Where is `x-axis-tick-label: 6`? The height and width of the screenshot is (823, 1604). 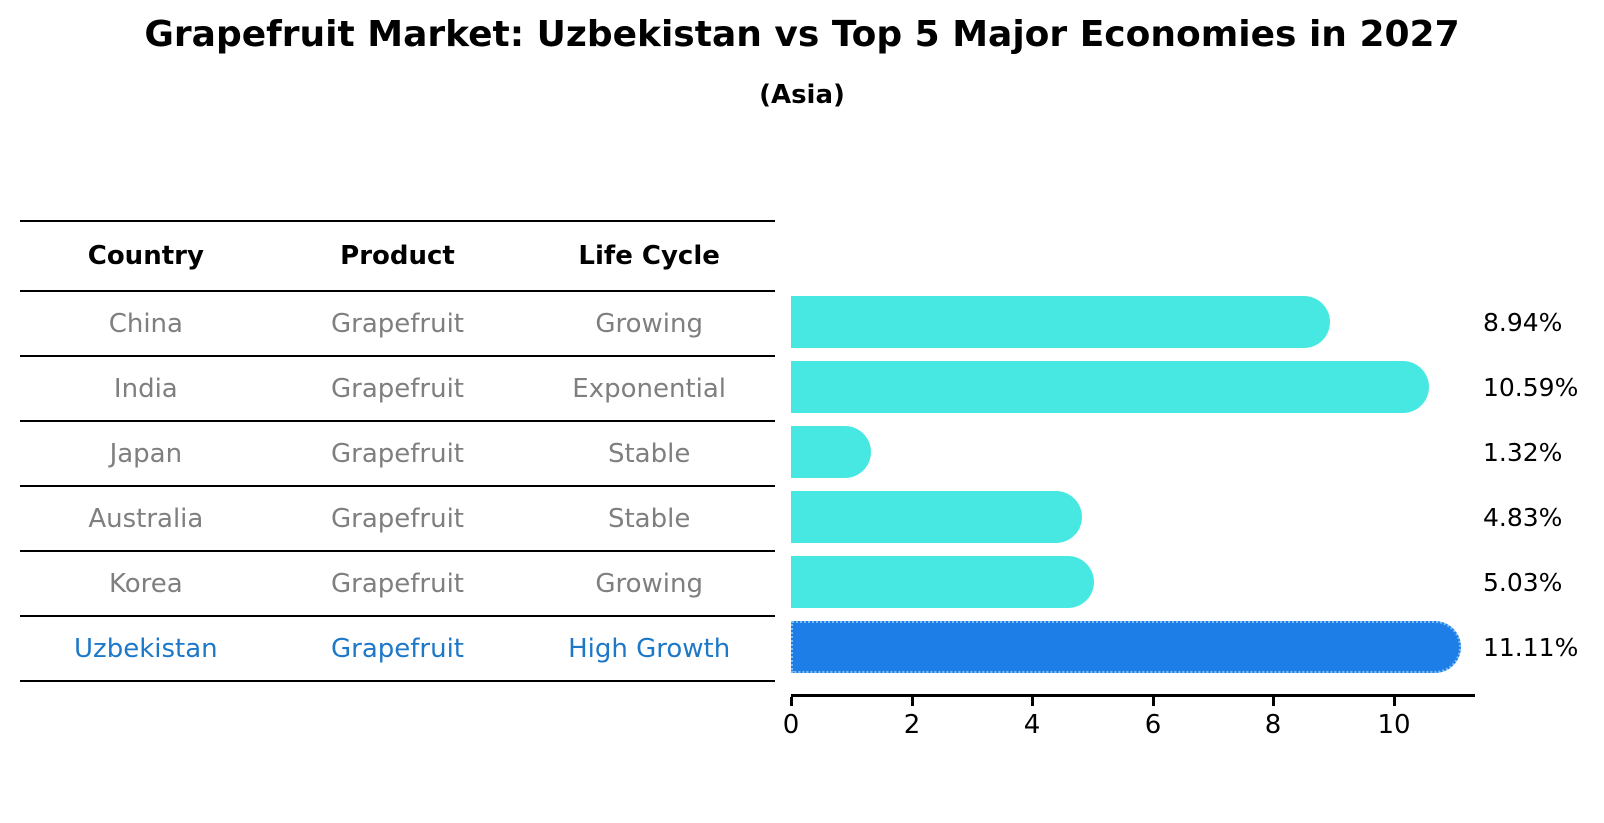
x-axis-tick-label: 6 is located at coordinates (1153, 725).